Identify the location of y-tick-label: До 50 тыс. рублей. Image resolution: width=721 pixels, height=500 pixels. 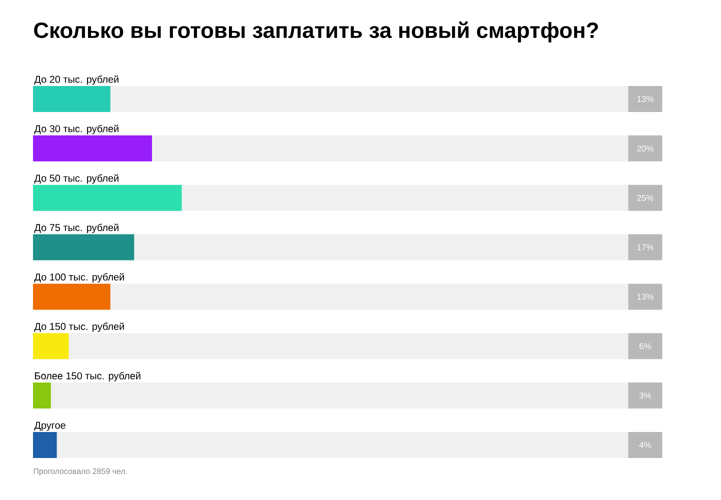
(76, 179).